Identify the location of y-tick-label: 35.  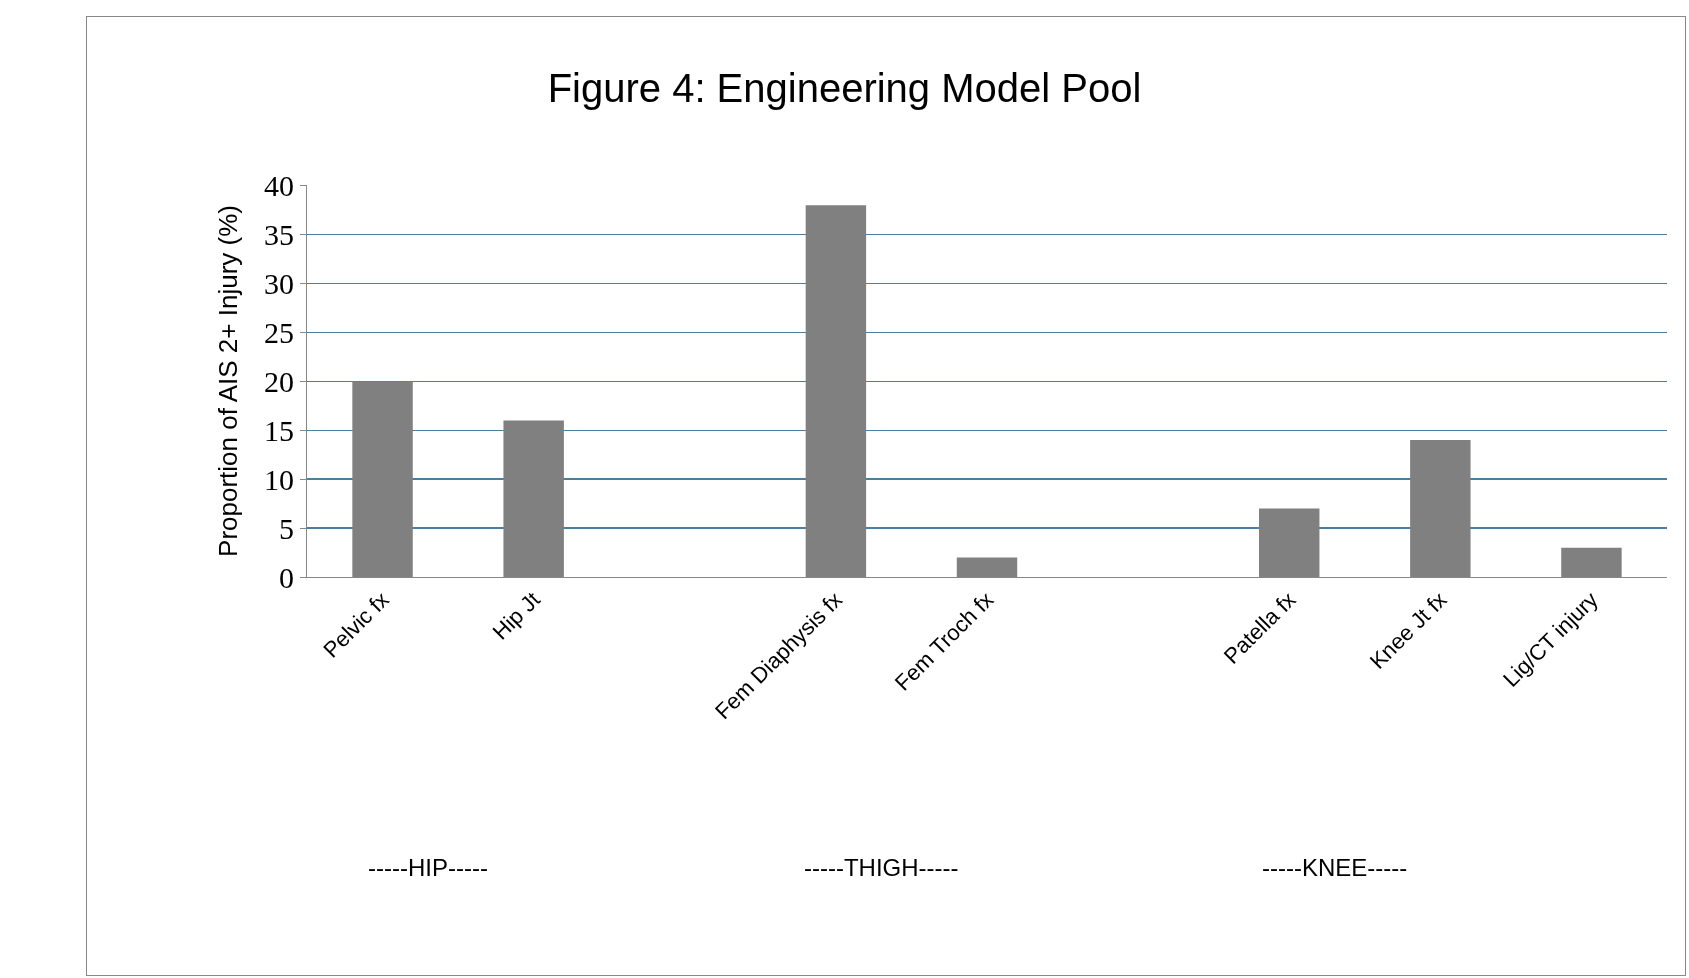
(279, 235).